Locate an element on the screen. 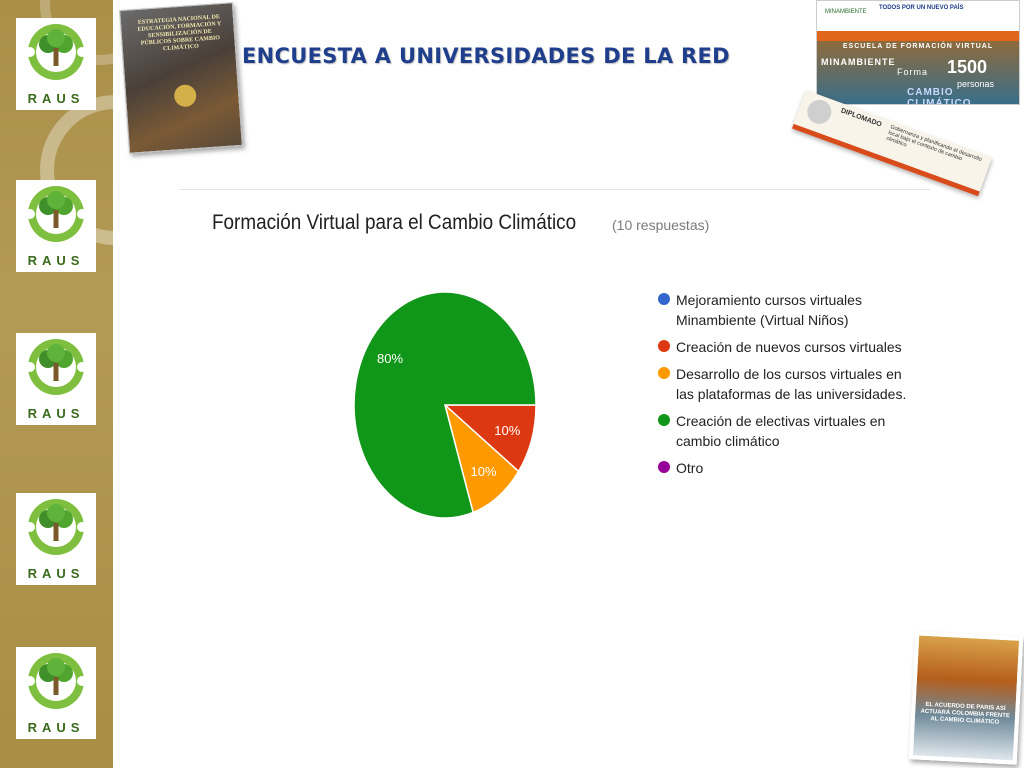 The width and height of the screenshot is (1024, 768). diploma-seal-icon is located at coordinates (819, 112).